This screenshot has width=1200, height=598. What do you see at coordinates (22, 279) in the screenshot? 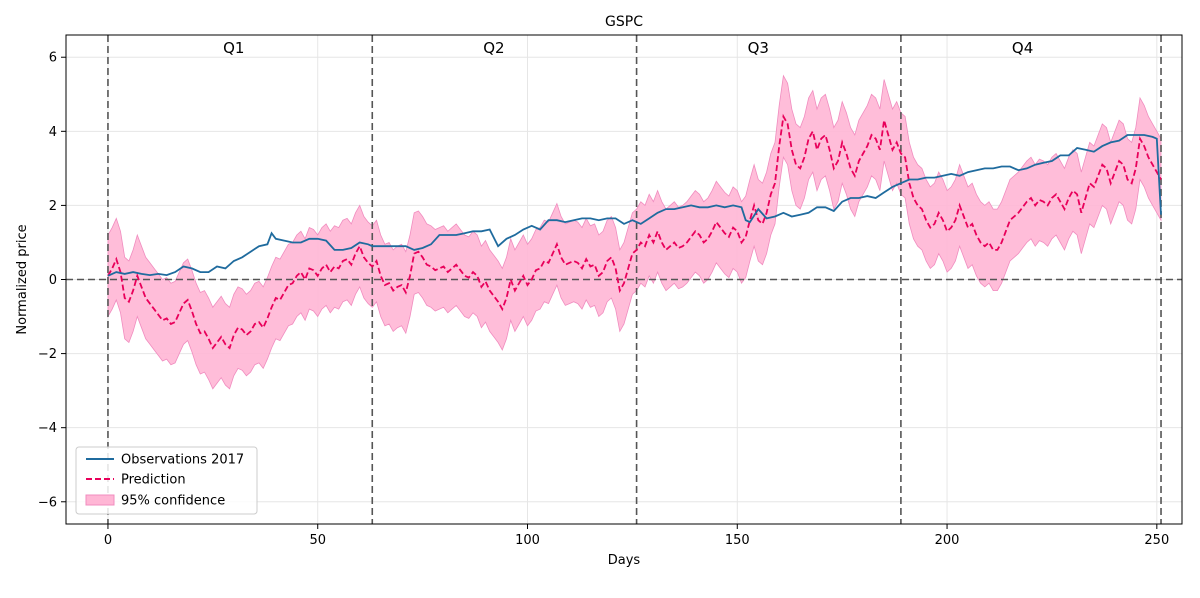
I see `y-axis-label: Normalized price` at bounding box center [22, 279].